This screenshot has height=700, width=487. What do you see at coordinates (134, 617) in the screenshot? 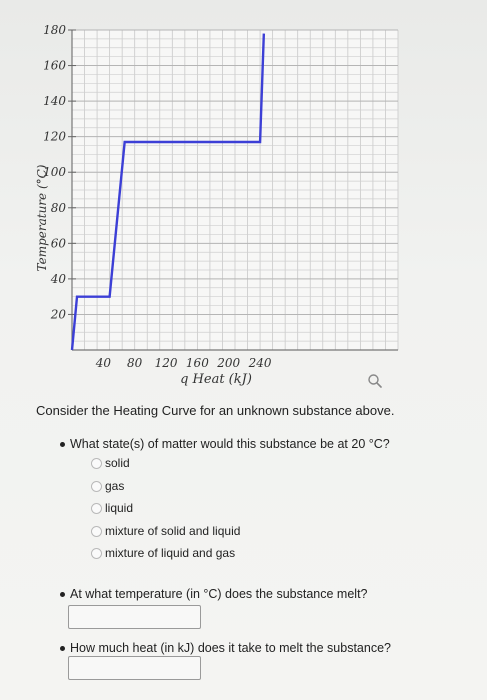
I see `melt-temperature-input` at bounding box center [134, 617].